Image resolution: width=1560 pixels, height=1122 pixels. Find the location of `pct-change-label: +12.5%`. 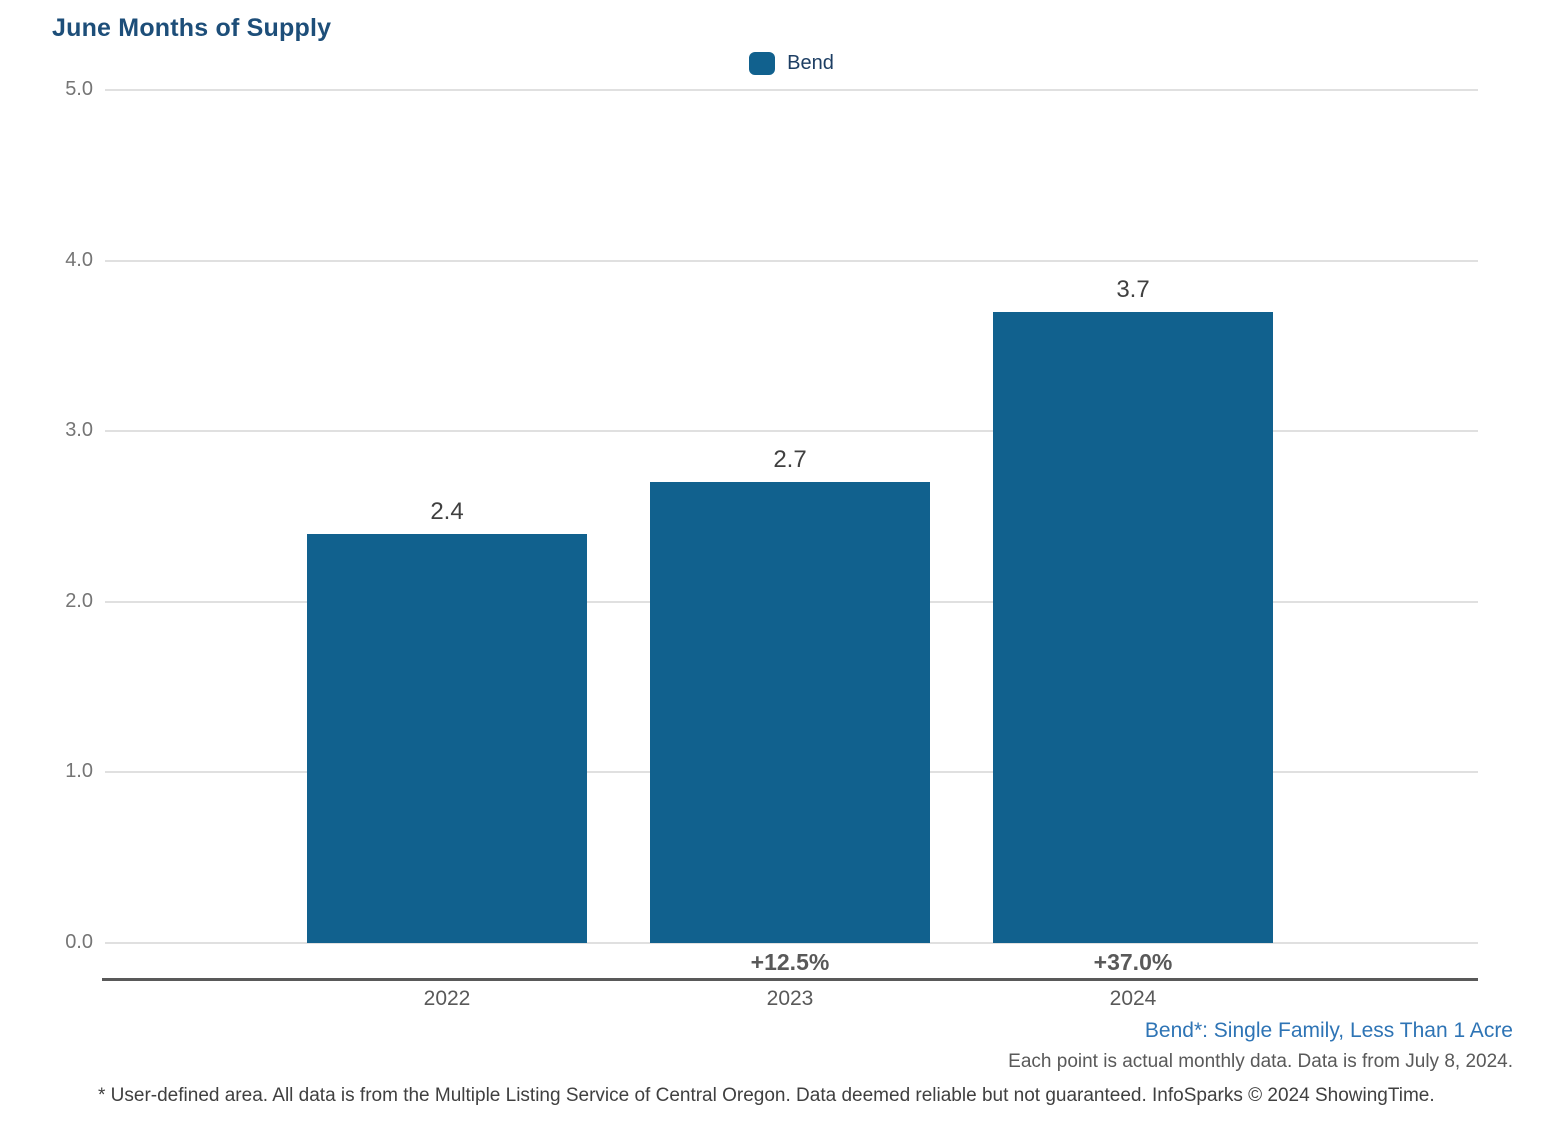

pct-change-label: +12.5% is located at coordinates (790, 962).